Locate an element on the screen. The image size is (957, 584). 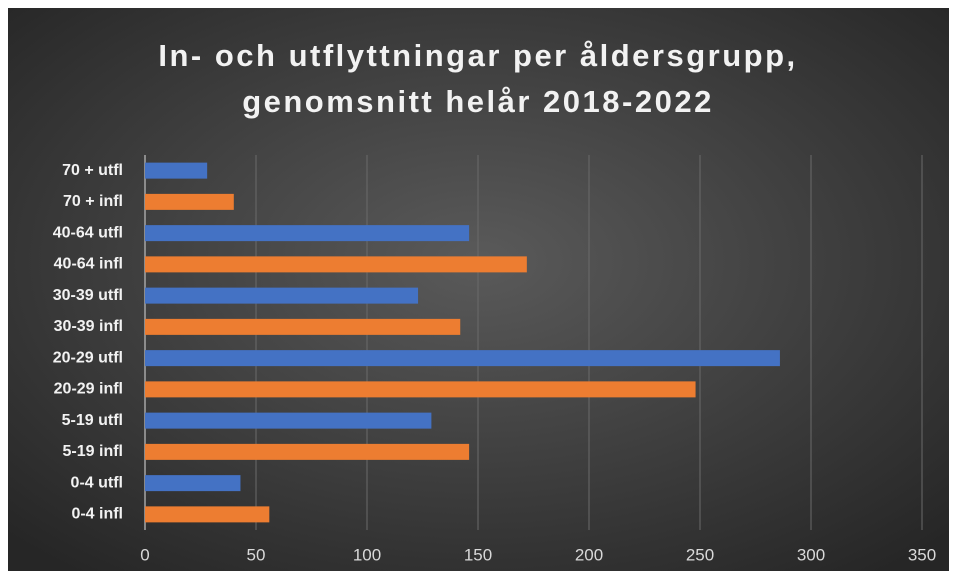
y-tick-label: 30-39 infl is located at coordinates (88, 326).